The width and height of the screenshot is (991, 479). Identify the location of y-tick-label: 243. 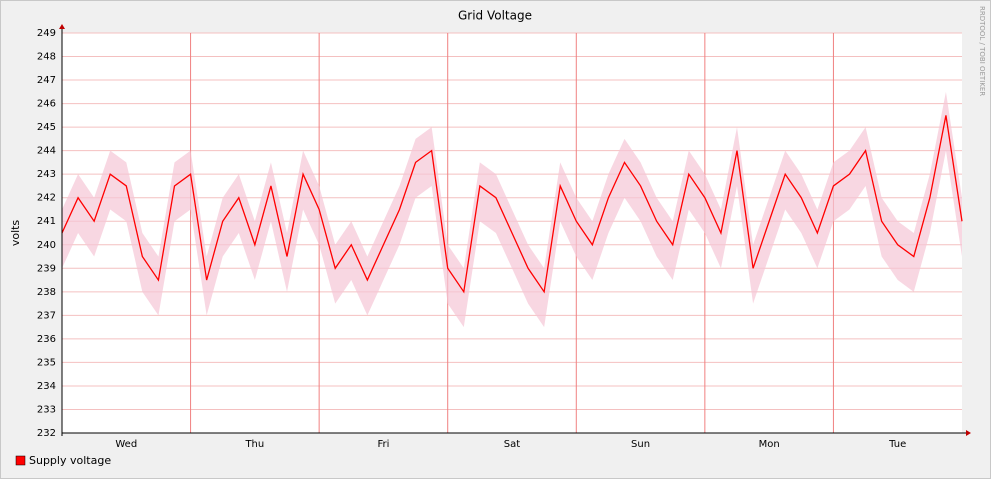
(46, 174).